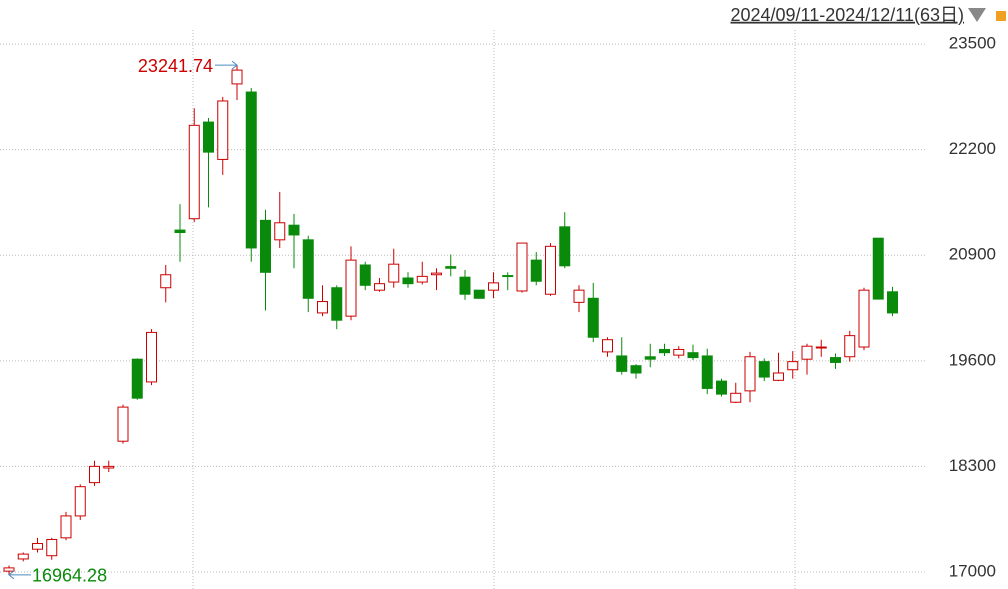  What do you see at coordinates (1001, 16) in the screenshot?
I see `icon` at bounding box center [1001, 16].